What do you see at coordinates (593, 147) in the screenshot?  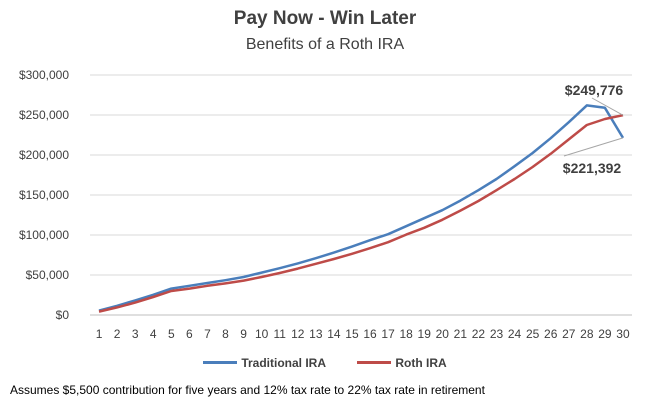 I see `leader-line-traditional` at bounding box center [593, 147].